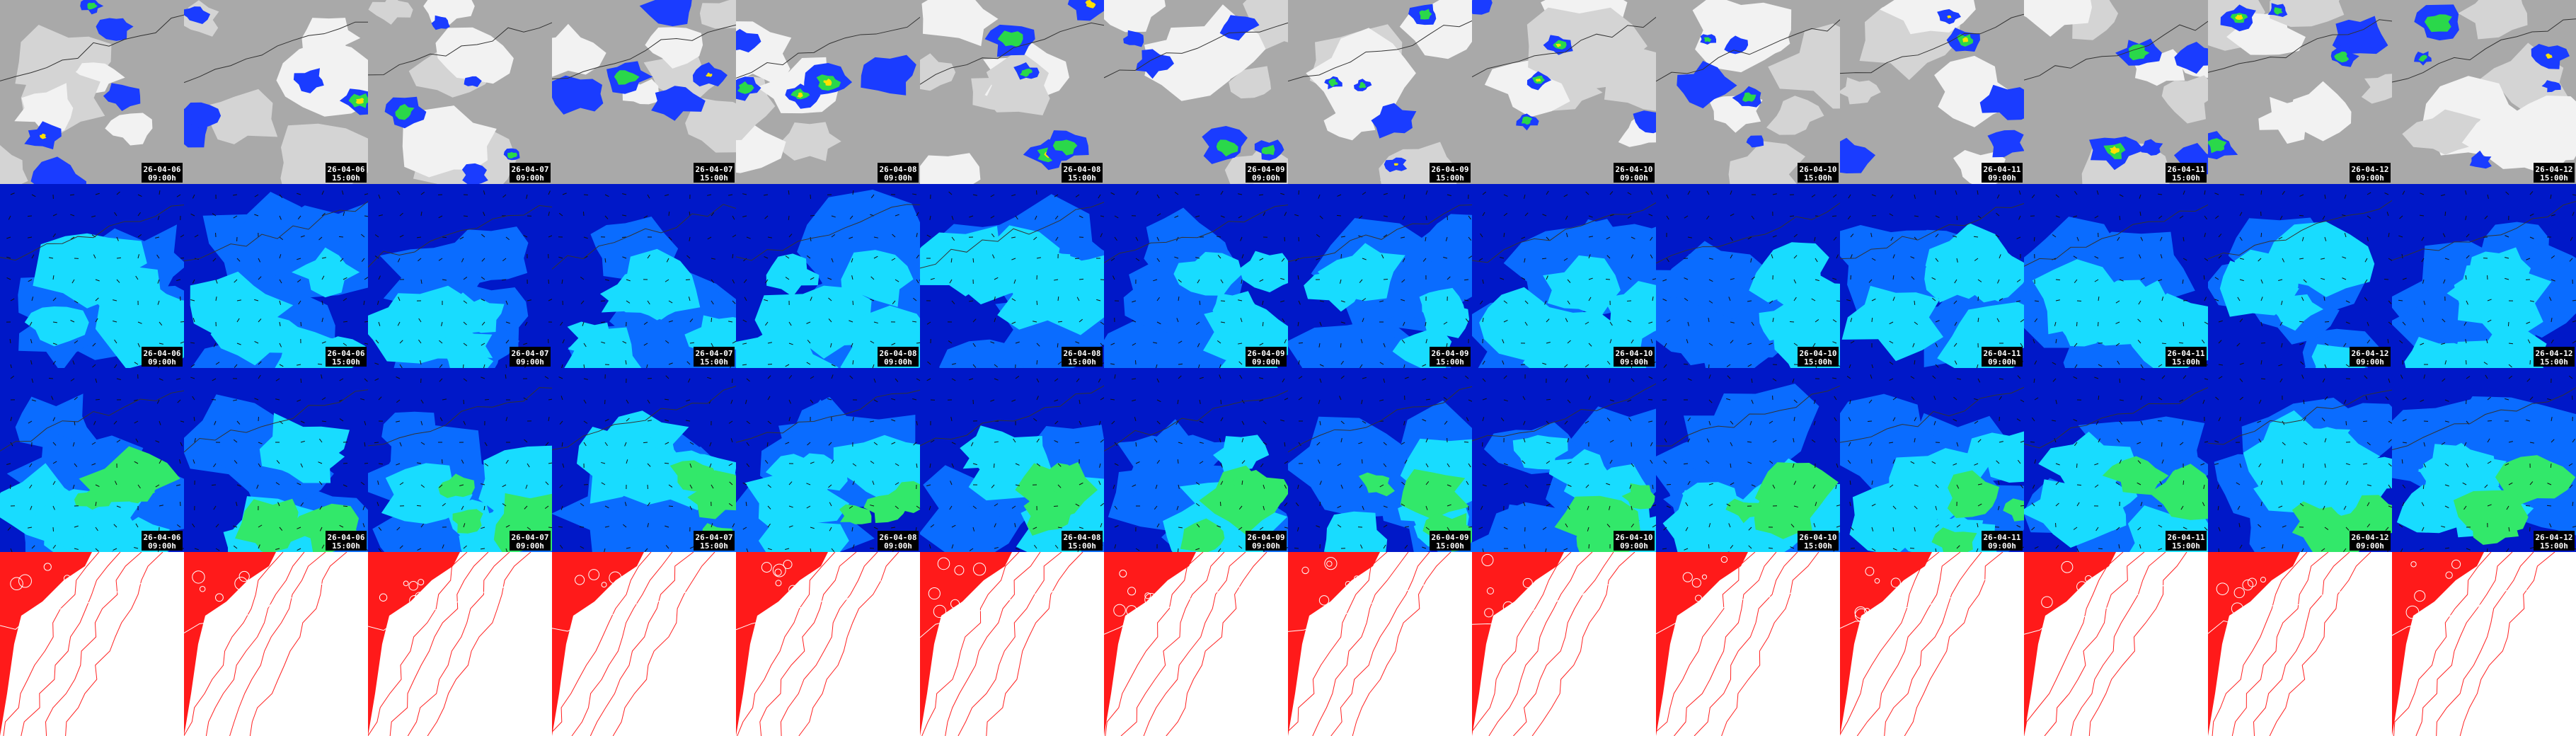 The image size is (2576, 736). What do you see at coordinates (898, 170) in the screenshot?
I see `date-label: 26-04-08` at bounding box center [898, 170].